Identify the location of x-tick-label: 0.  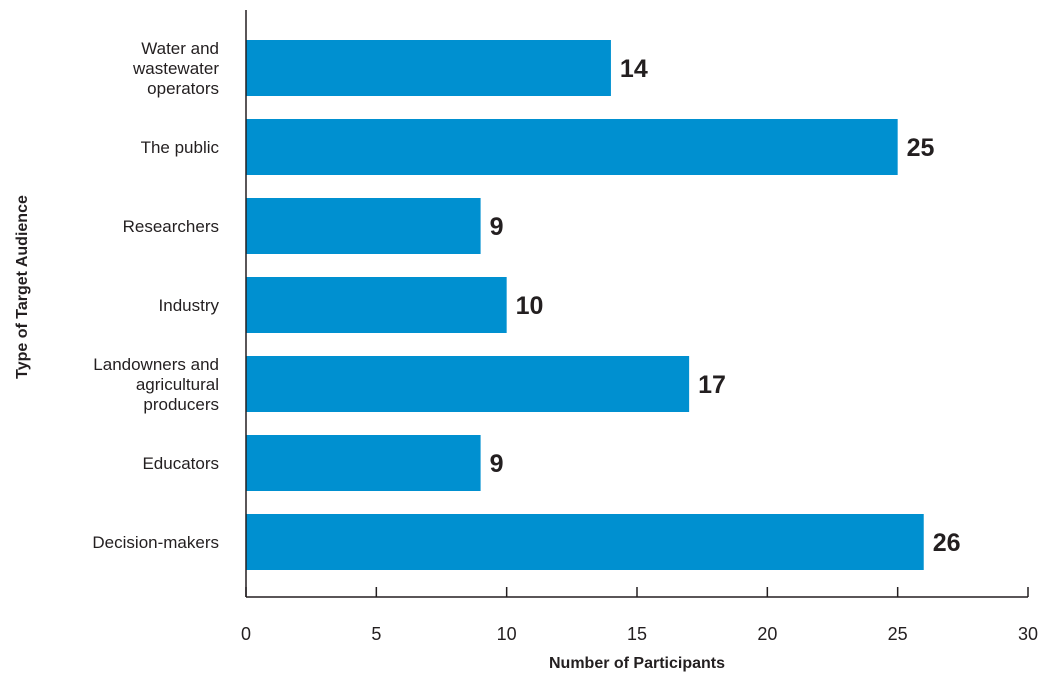
(246, 634).